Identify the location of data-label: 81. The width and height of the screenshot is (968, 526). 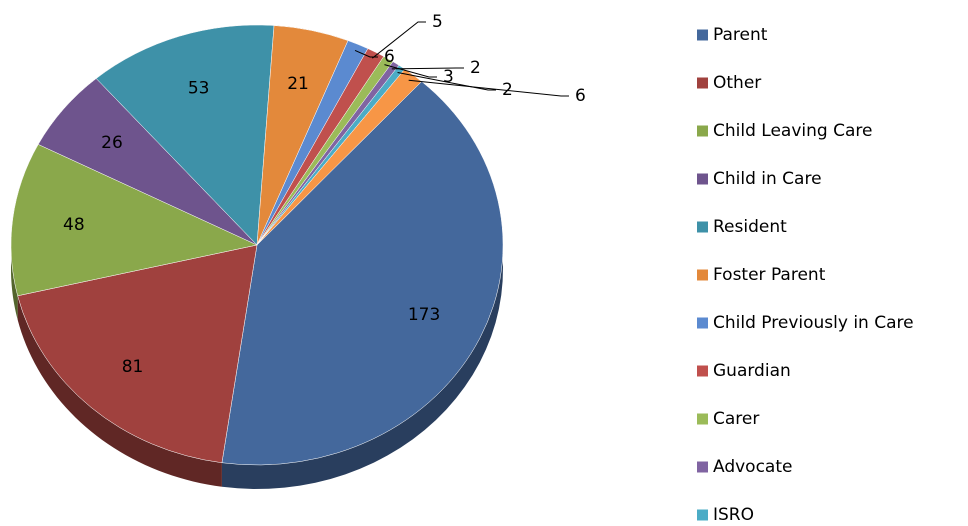
(133, 367).